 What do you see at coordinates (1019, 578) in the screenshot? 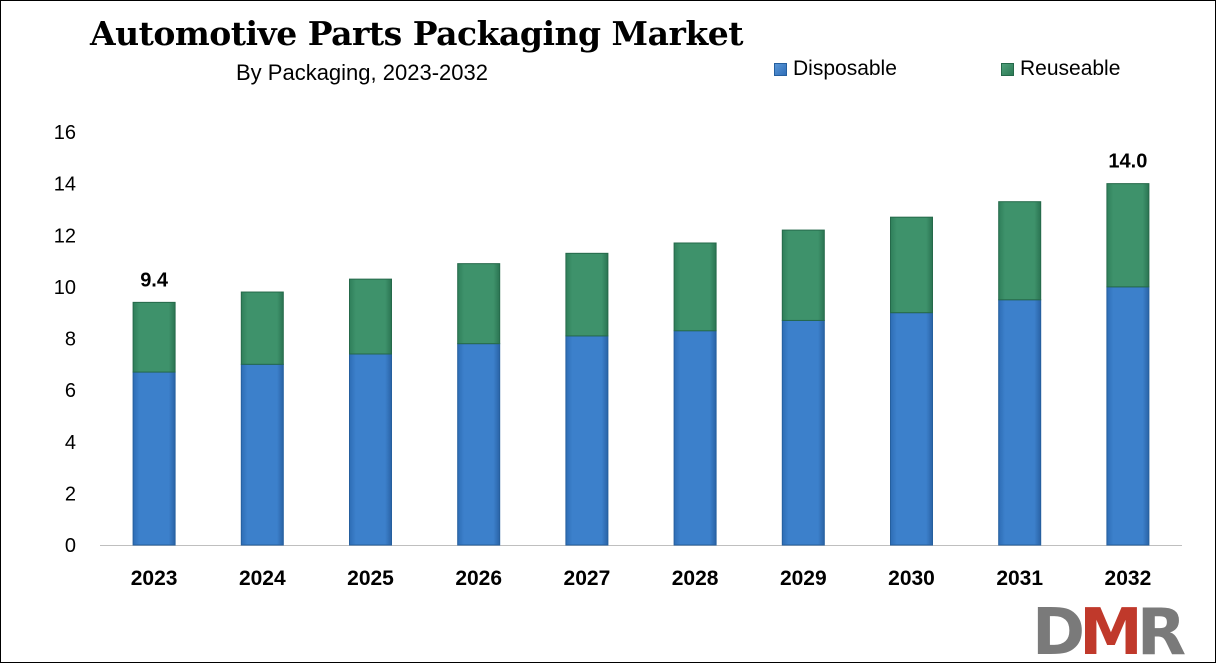
I see `x-tick-label: 2031` at bounding box center [1019, 578].